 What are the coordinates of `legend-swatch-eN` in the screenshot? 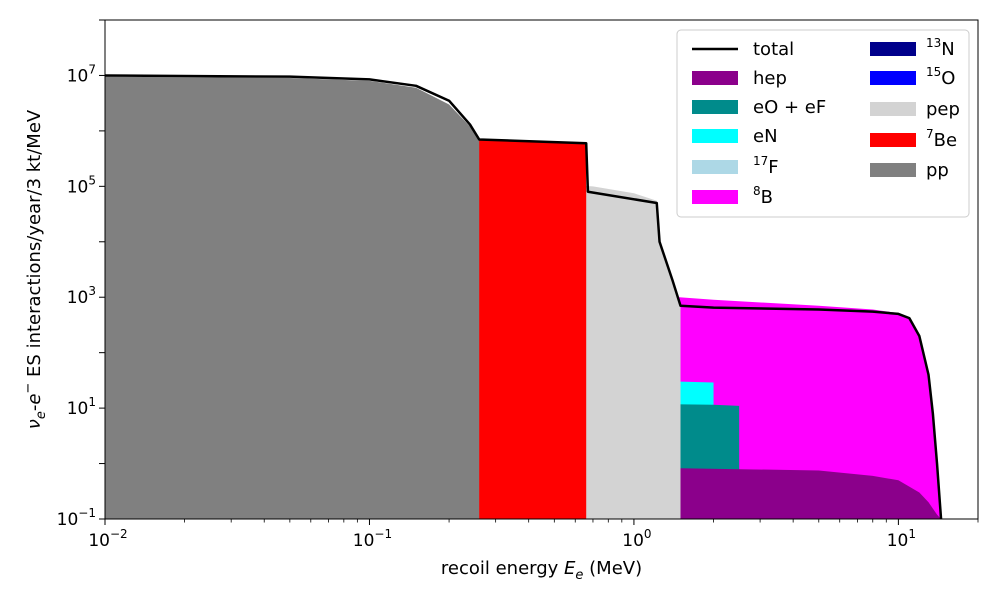 It's located at (715, 136).